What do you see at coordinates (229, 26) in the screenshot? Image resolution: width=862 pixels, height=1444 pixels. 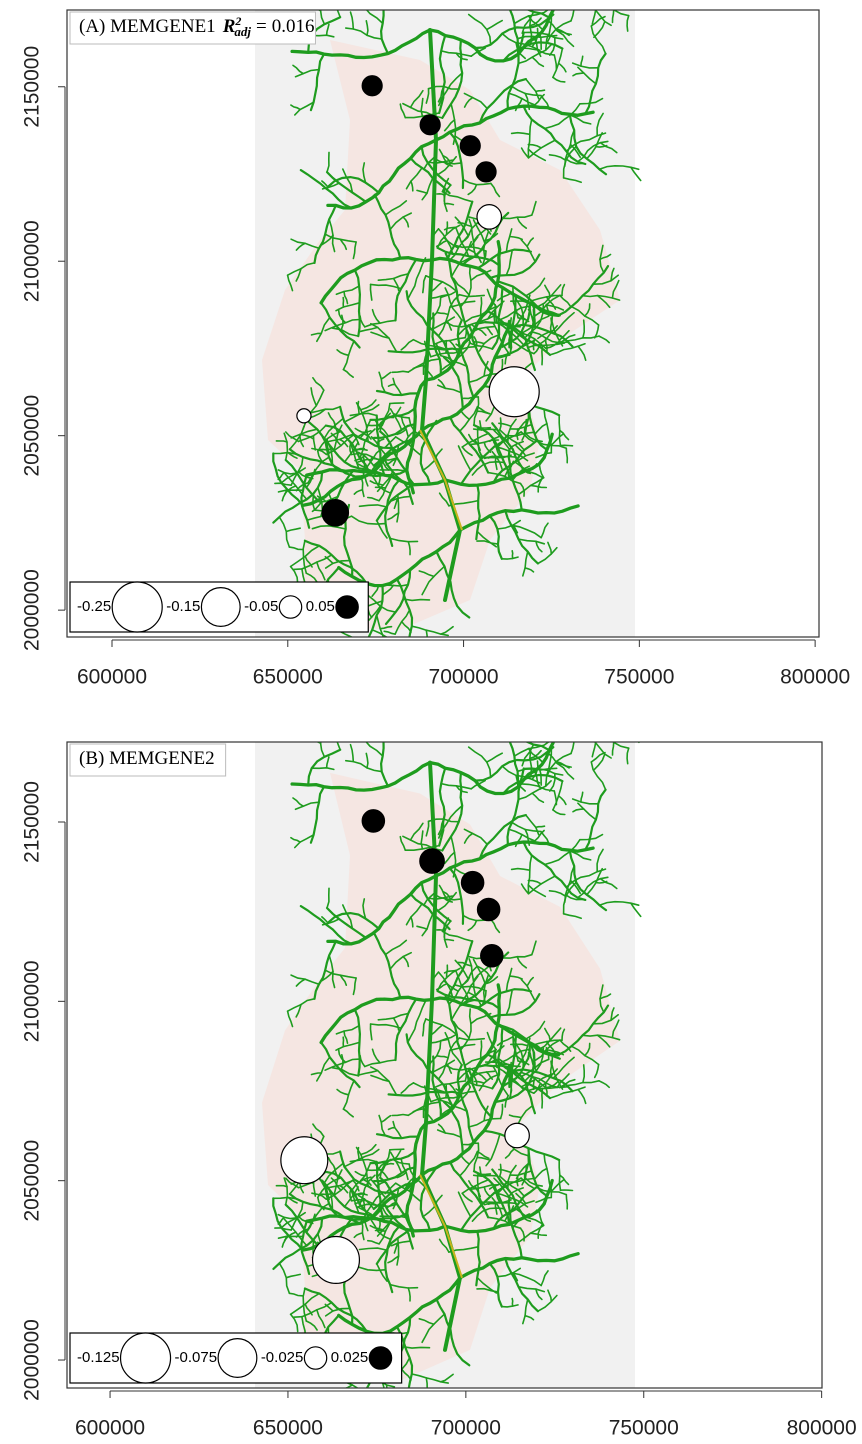 I see `stat-symbol: R` at bounding box center [229, 26].